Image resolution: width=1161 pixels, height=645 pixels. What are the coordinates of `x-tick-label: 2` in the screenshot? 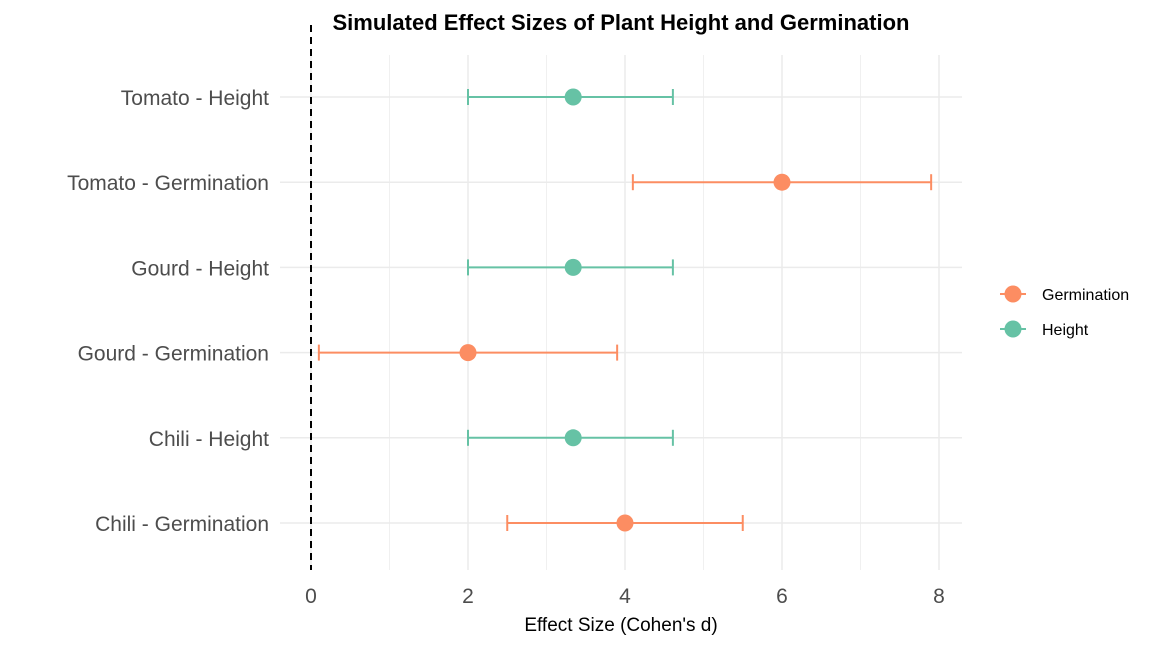 It's located at (468, 596).